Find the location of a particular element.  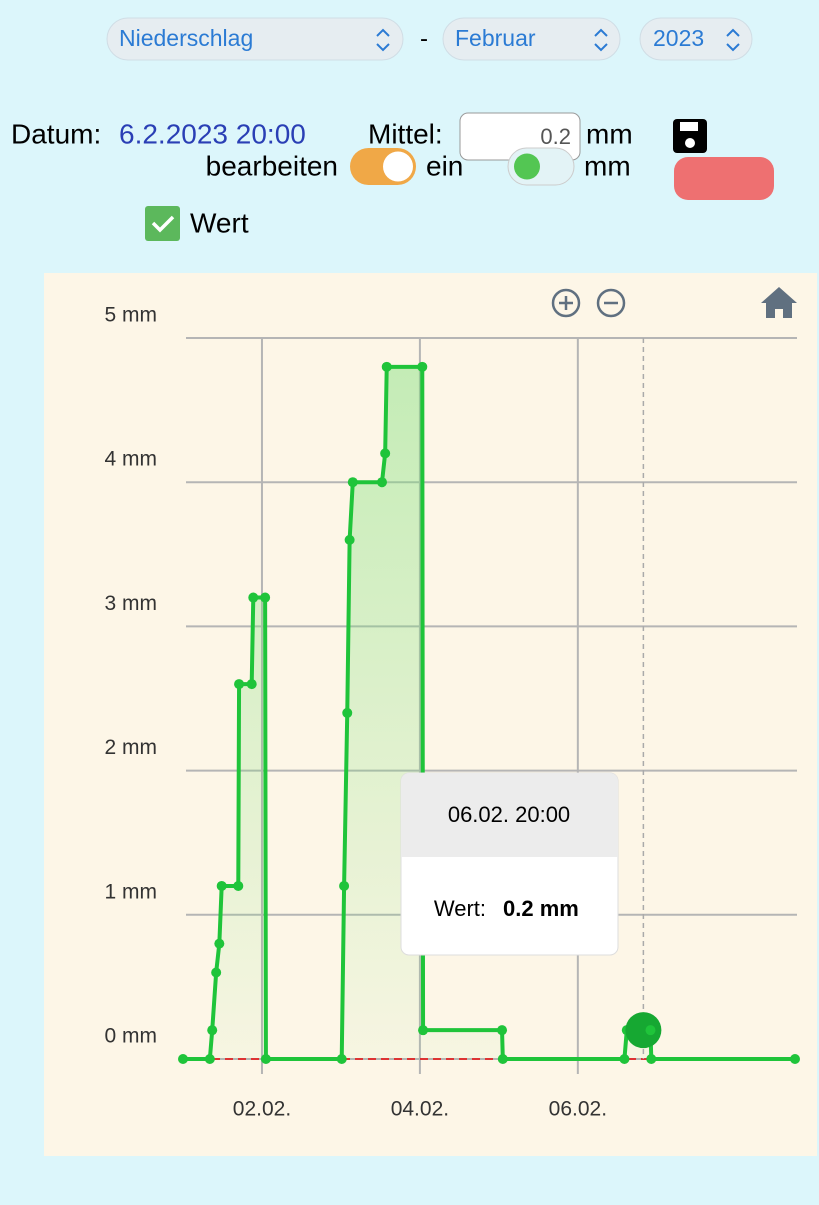

select-text: Februar is located at coordinates (495, 38).